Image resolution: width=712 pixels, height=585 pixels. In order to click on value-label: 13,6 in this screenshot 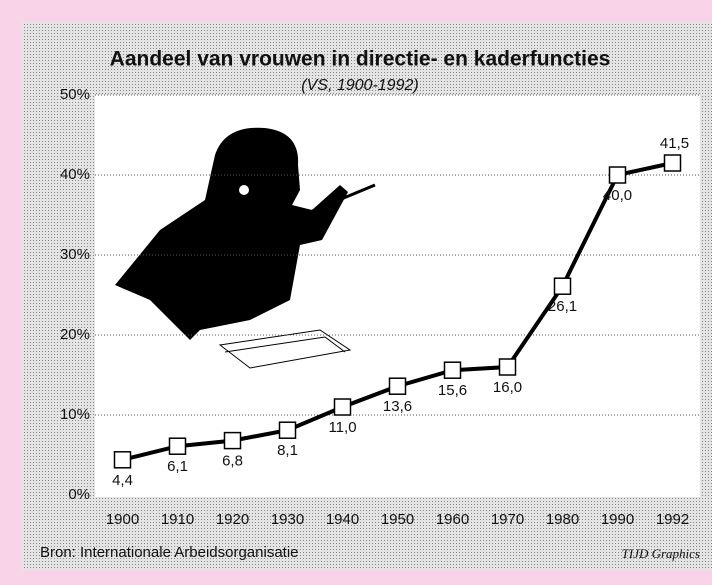, I will do `click(397, 406)`.